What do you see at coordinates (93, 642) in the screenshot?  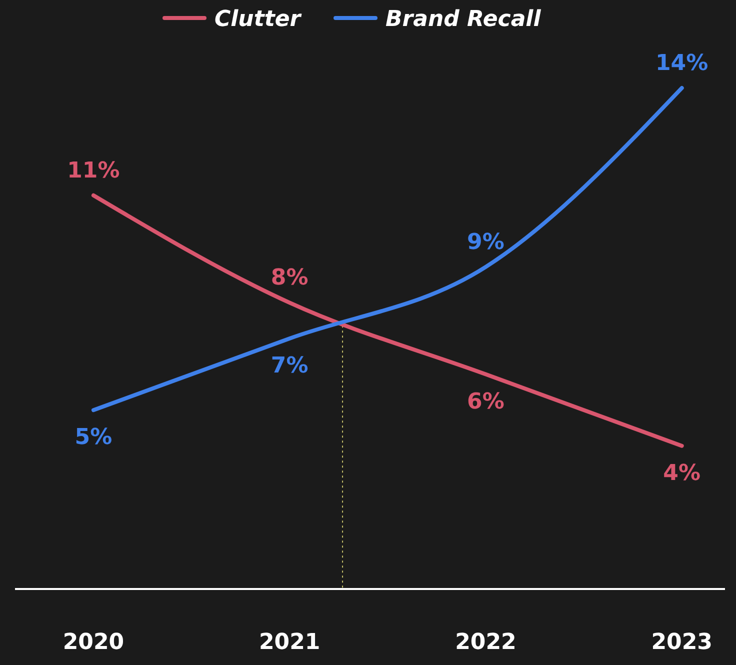 I see `x-tick-label: 2020` at bounding box center [93, 642].